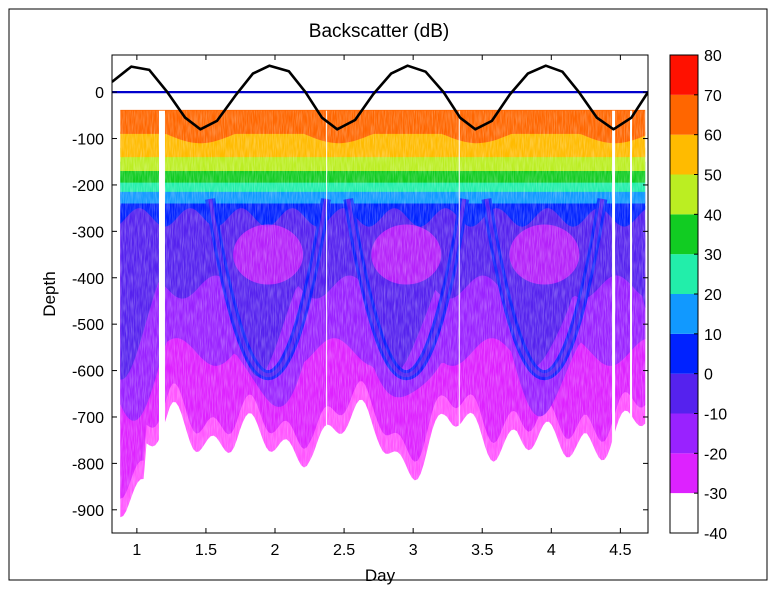 The image size is (777, 589). I want to click on colorbar-label-2: -20, so click(715, 454).